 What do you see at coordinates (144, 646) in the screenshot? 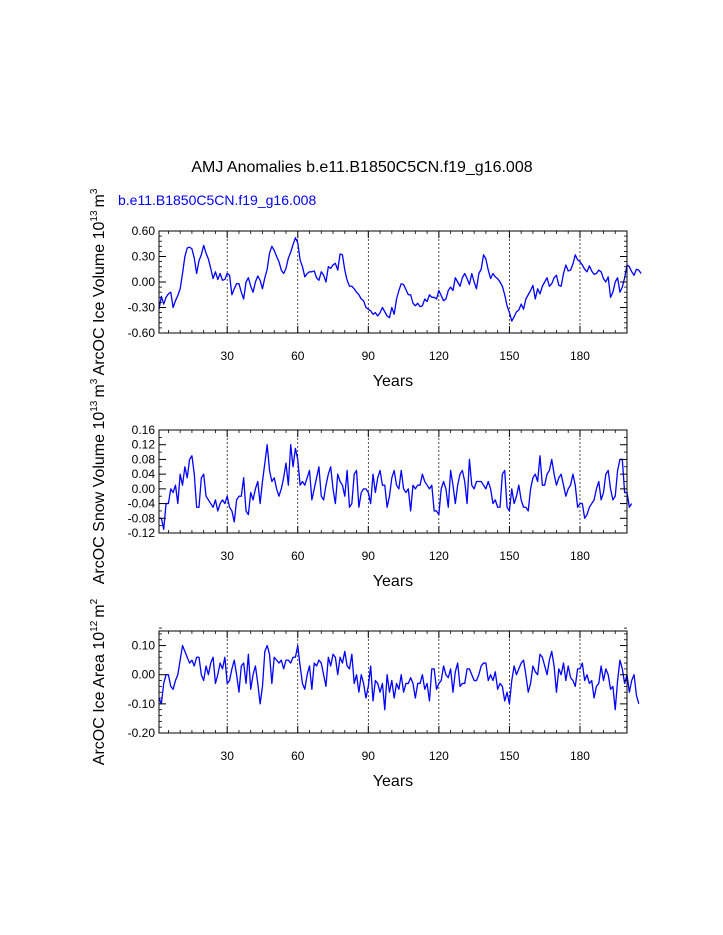
I see `y-tick-label: 0.10` at bounding box center [144, 646].